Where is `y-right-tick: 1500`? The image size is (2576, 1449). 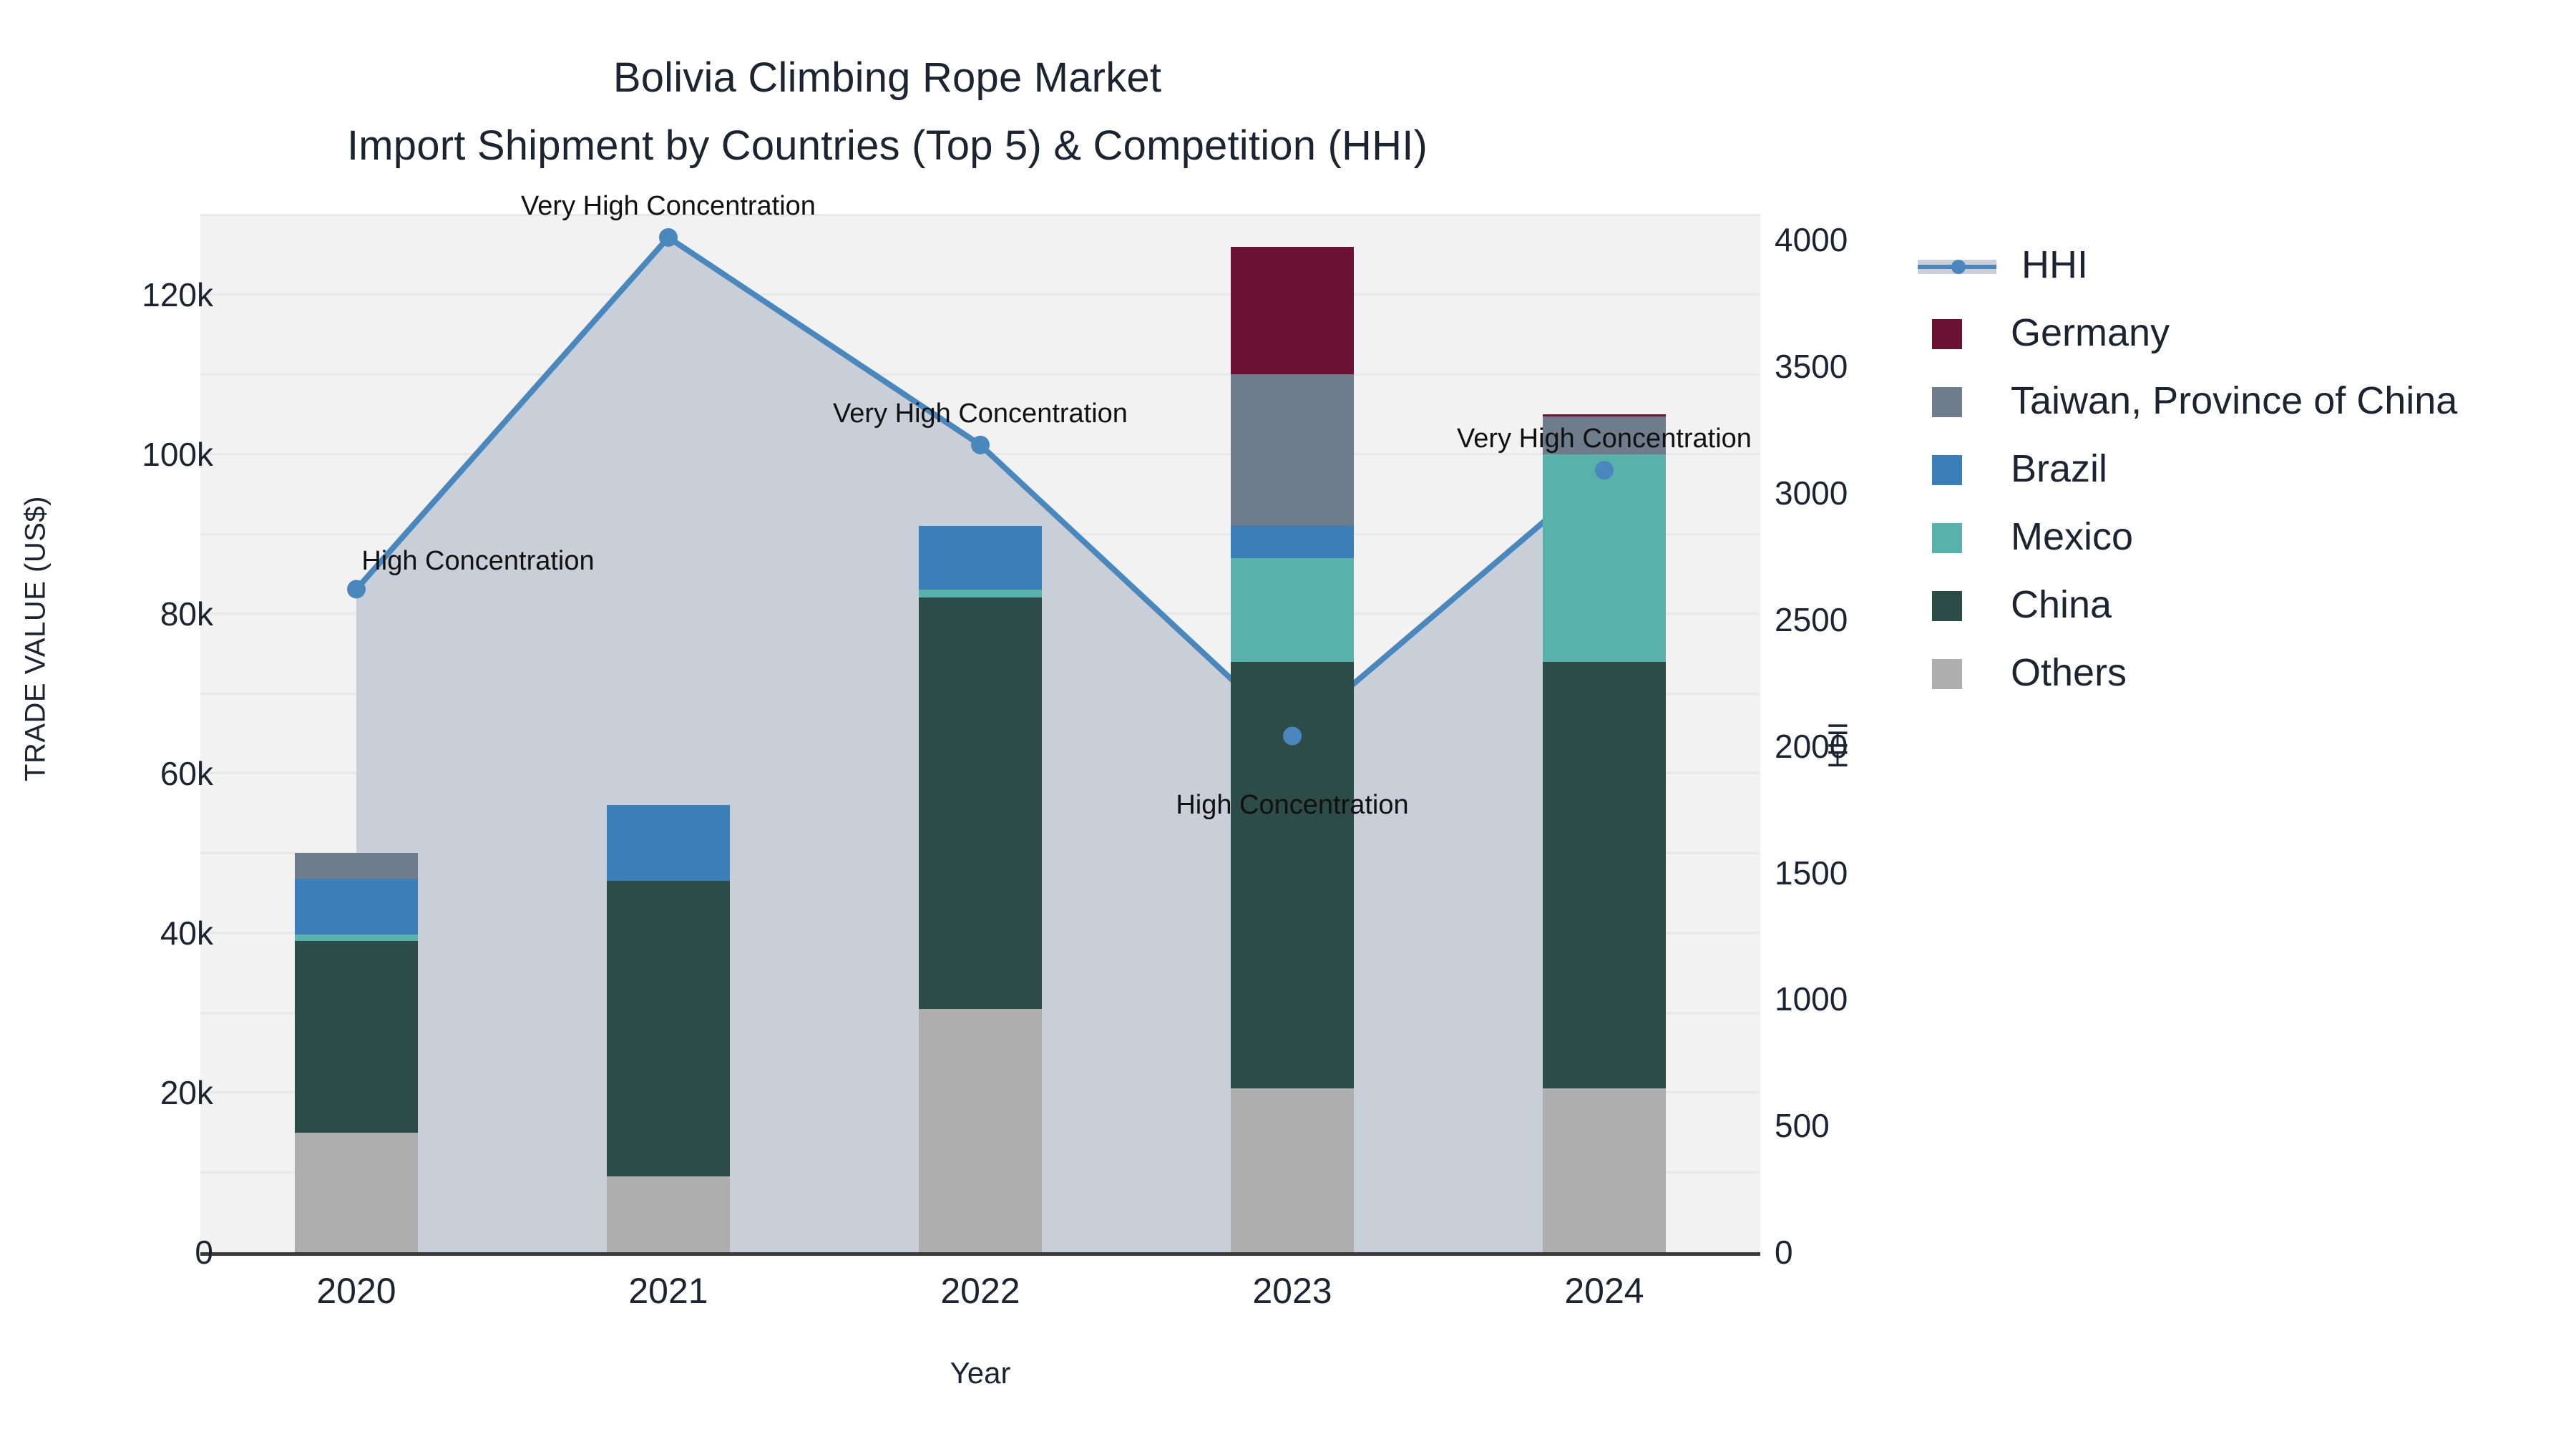 y-right-tick: 1500 is located at coordinates (1811, 873).